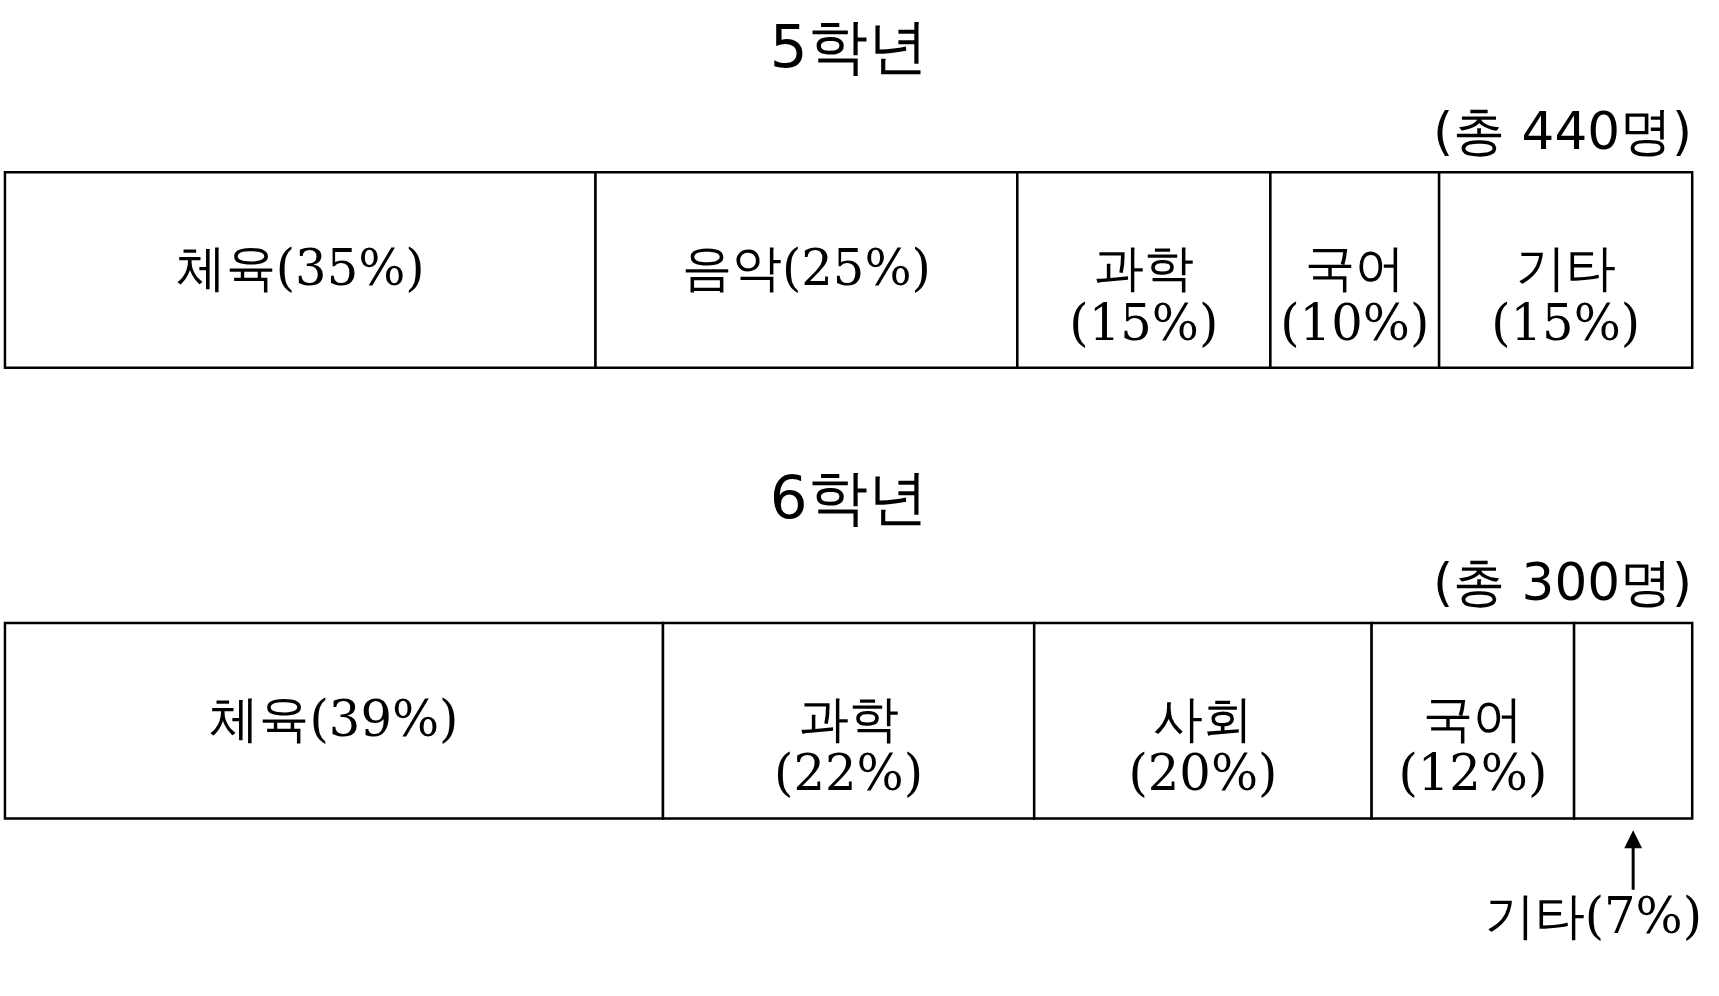 This screenshot has height=996, width=1719. I want to click on chart-subtitle: (총 300명), so click(1563, 582).